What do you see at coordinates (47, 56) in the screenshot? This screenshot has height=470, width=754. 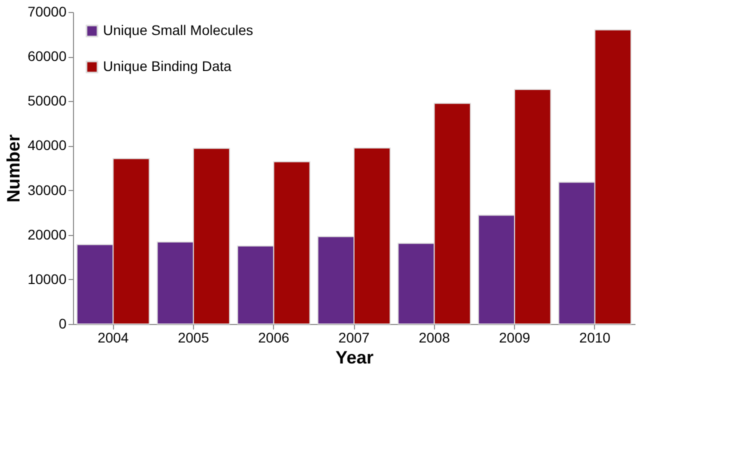 I see `y-tick-label: 60000` at bounding box center [47, 56].